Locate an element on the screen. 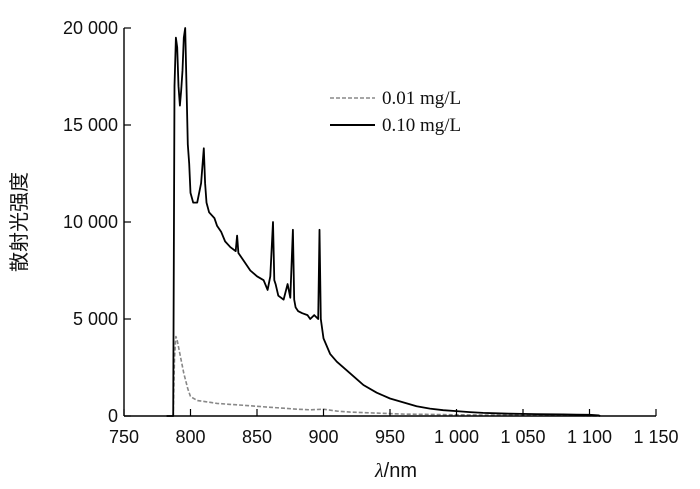 The image size is (700, 489). legend: 0.01 mg/L 0.10 mg/L is located at coordinates (395, 112).